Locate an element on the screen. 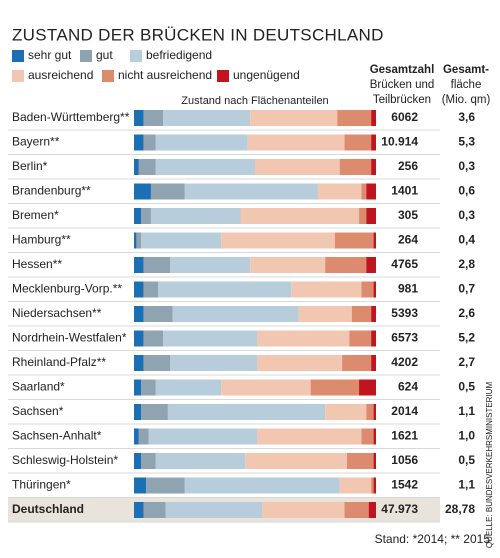  column-header: Teilbrücken is located at coordinates (402, 100).